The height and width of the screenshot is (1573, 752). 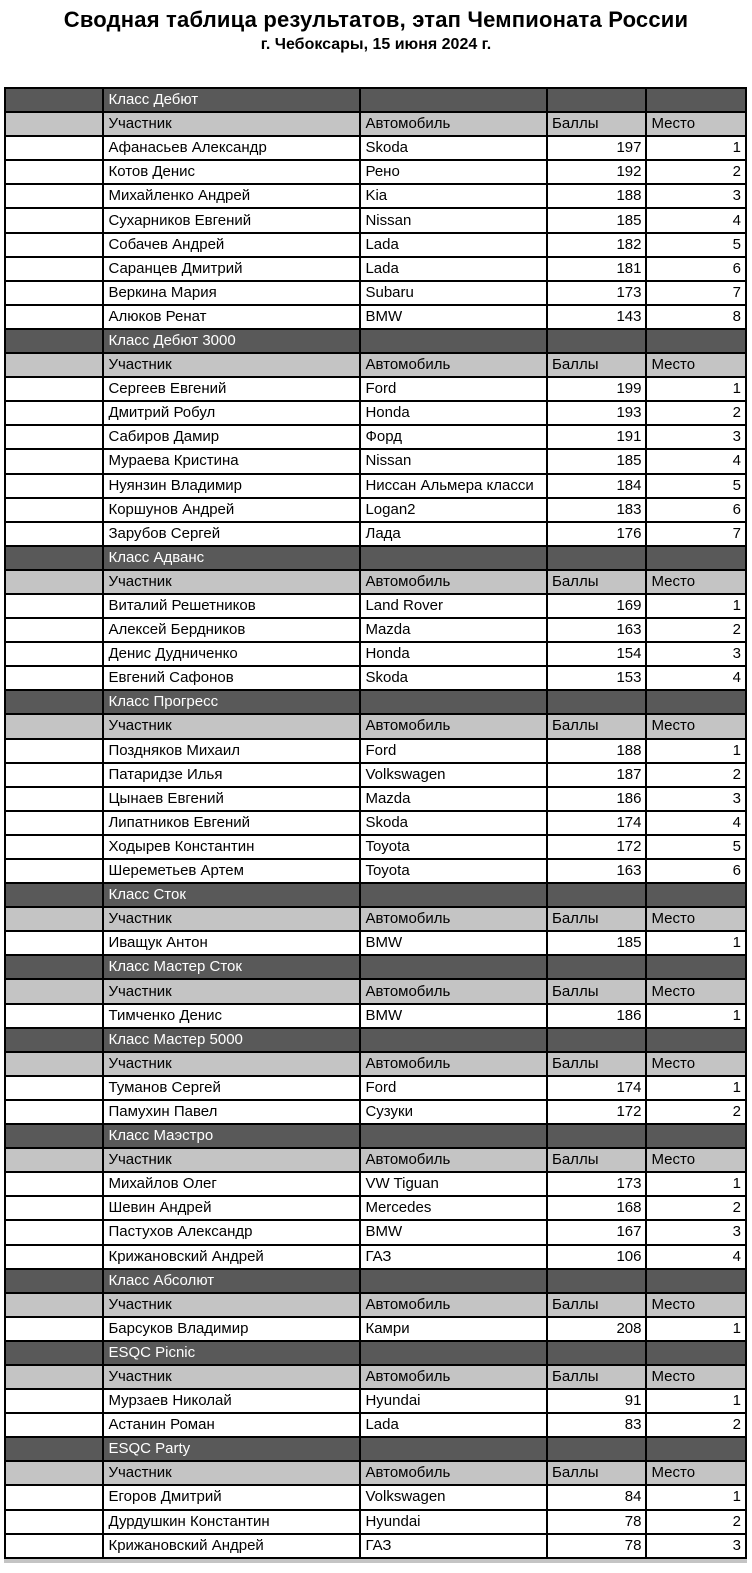 I want to click on class-header-row: Класс Маэстро, so click(x=375, y=1136).